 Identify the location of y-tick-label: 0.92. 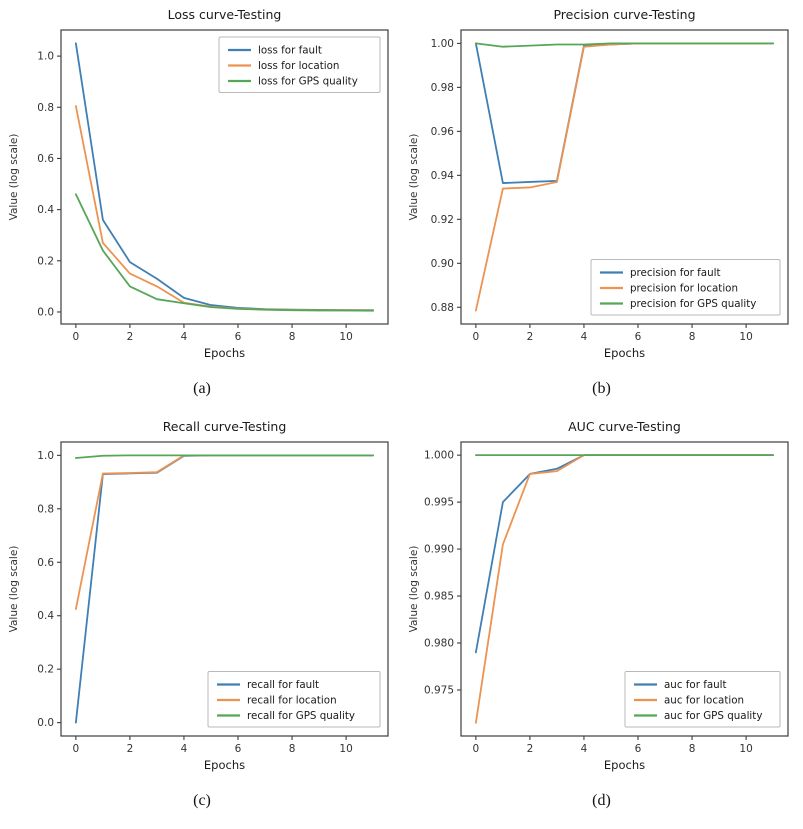
(441, 220).